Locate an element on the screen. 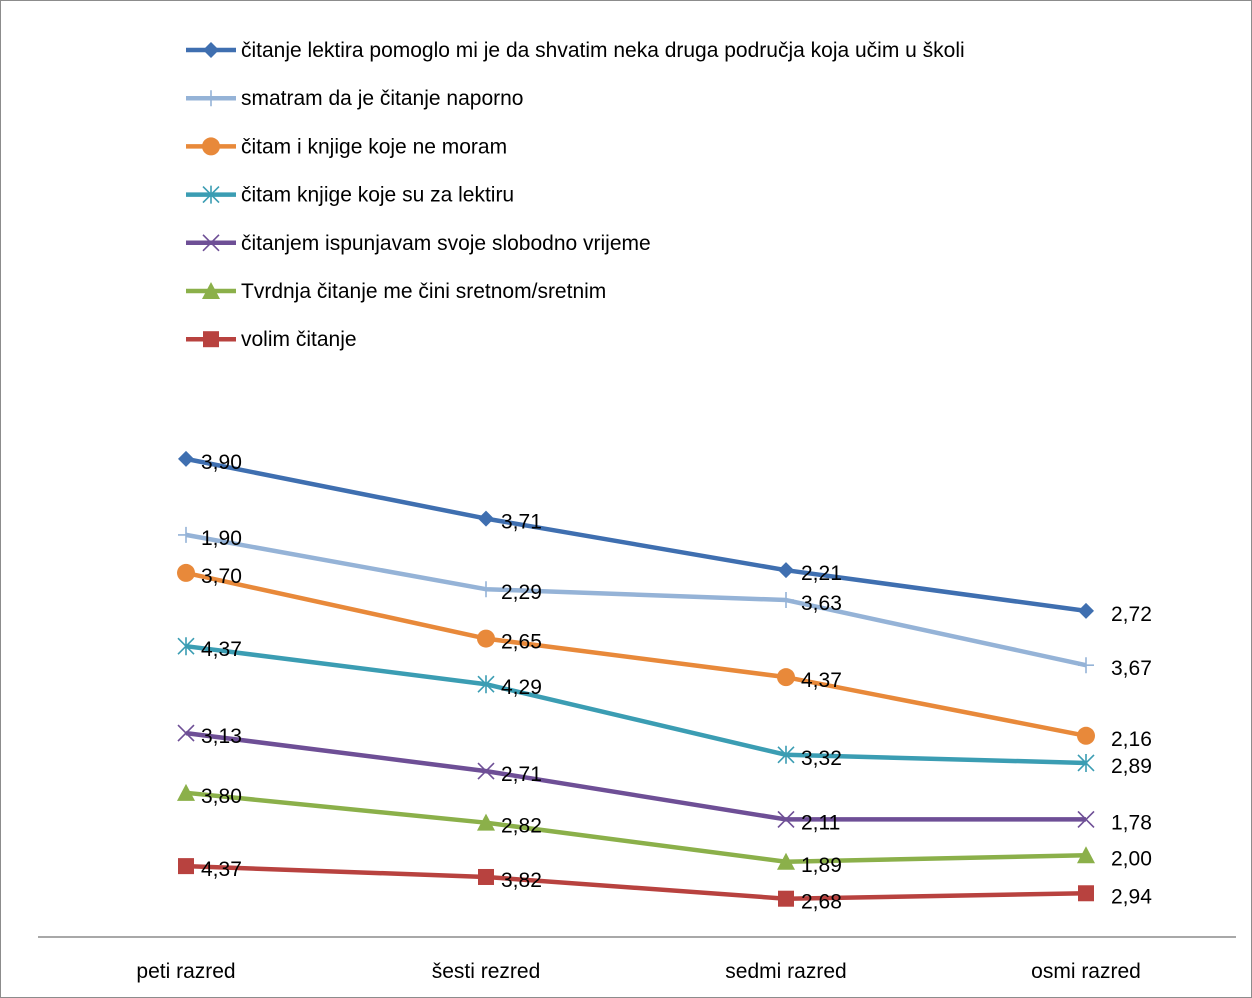 The width and height of the screenshot is (1252, 998). data-label: 3,71 is located at coordinates (521, 522).